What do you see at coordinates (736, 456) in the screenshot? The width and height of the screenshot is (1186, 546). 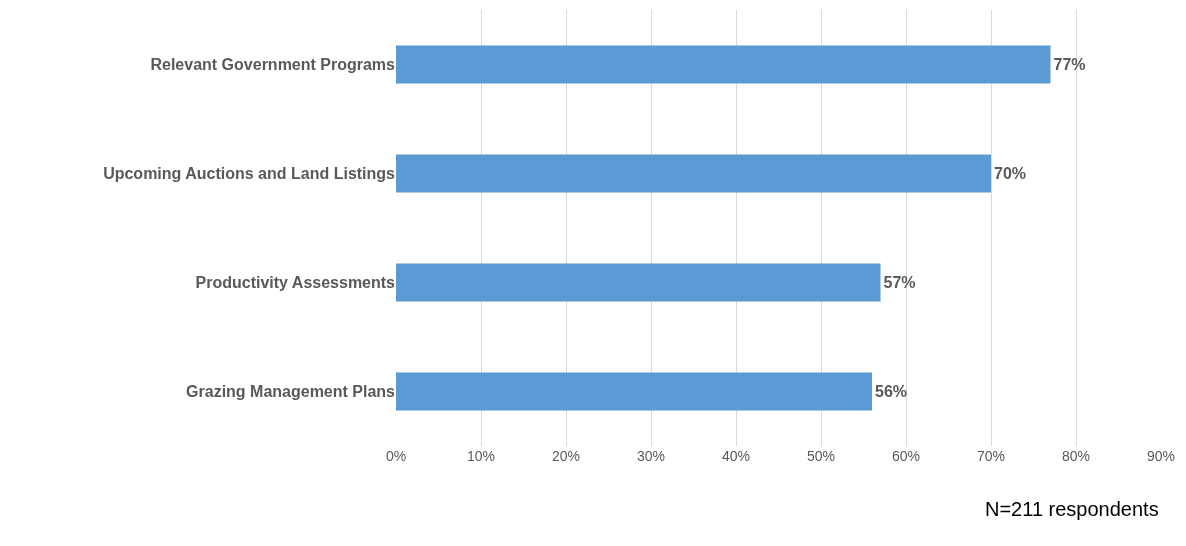 I see `x-tick-label: 40%` at bounding box center [736, 456].